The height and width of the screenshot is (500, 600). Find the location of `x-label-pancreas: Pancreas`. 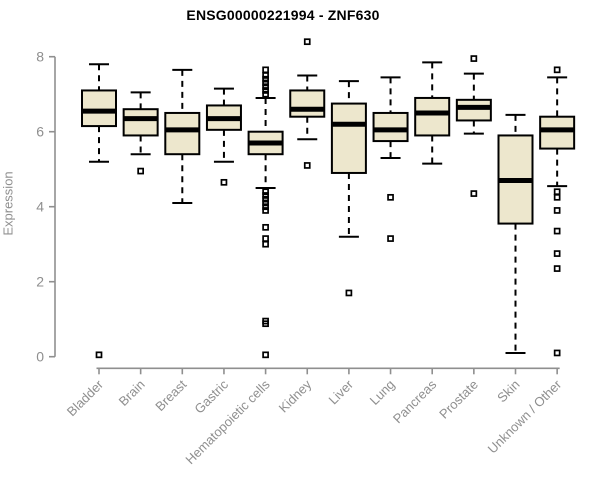

x-label-pancreas: Pancreas is located at coordinates (415, 401).